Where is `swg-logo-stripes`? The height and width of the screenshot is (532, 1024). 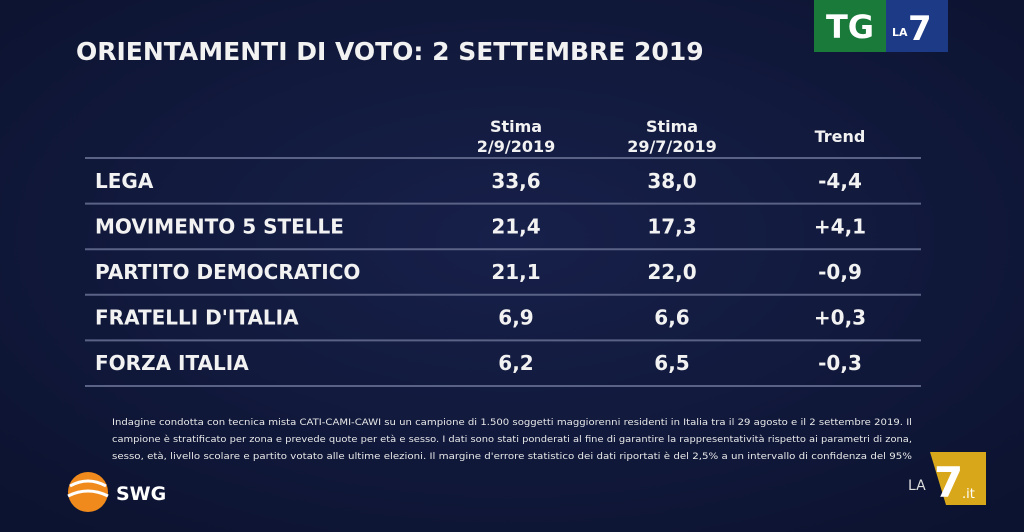 swg-logo-stripes is located at coordinates (88, 488).